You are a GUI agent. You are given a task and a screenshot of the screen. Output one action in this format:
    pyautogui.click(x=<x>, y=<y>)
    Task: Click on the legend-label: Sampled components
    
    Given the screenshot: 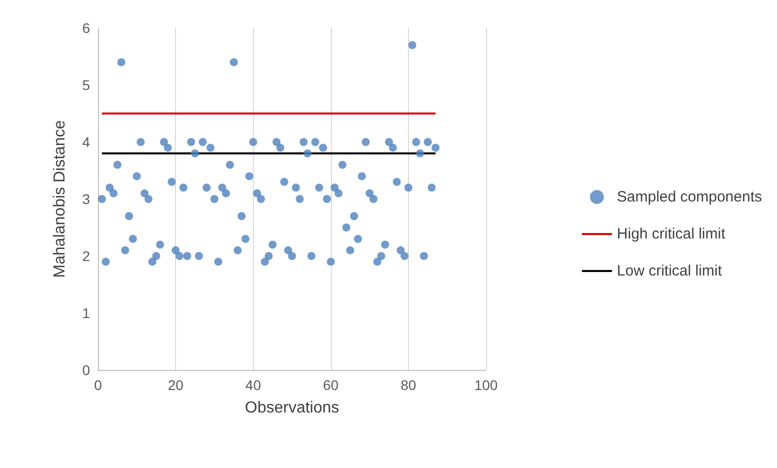 What is the action you would take?
    pyautogui.click(x=689, y=197)
    